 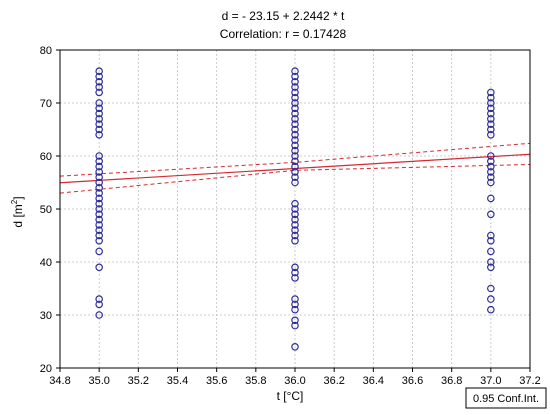 I want to click on x-tick-label: 36.2, so click(x=333, y=381).